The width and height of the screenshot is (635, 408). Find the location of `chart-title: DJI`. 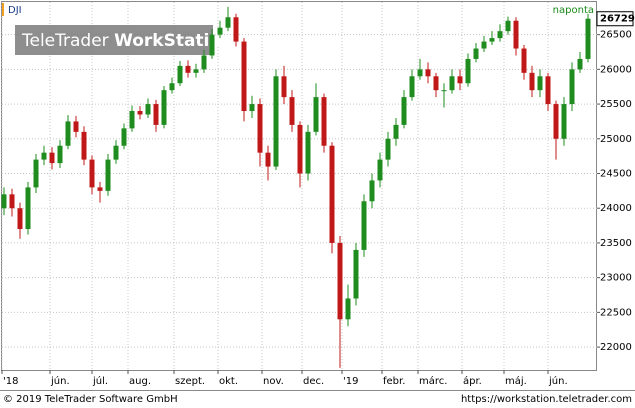

chart-title: DJI is located at coordinates (15, 10).